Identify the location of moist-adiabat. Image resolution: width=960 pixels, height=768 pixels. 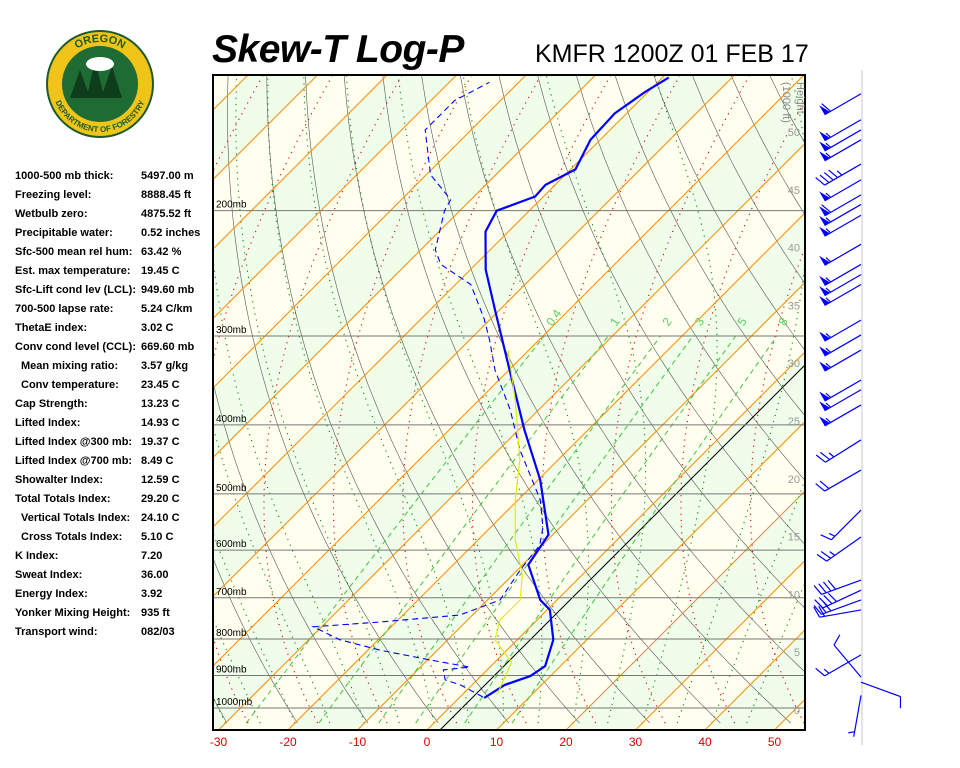
(386, 399).